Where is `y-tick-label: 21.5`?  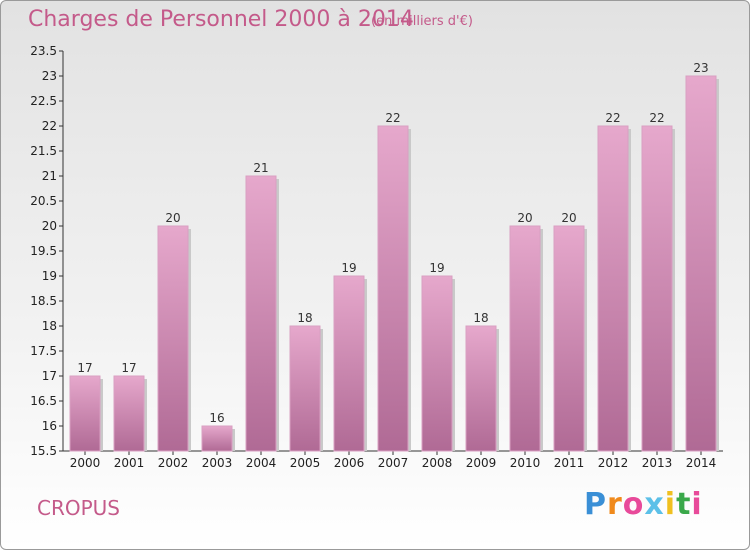
y-tick-label: 21.5 is located at coordinates (43, 151).